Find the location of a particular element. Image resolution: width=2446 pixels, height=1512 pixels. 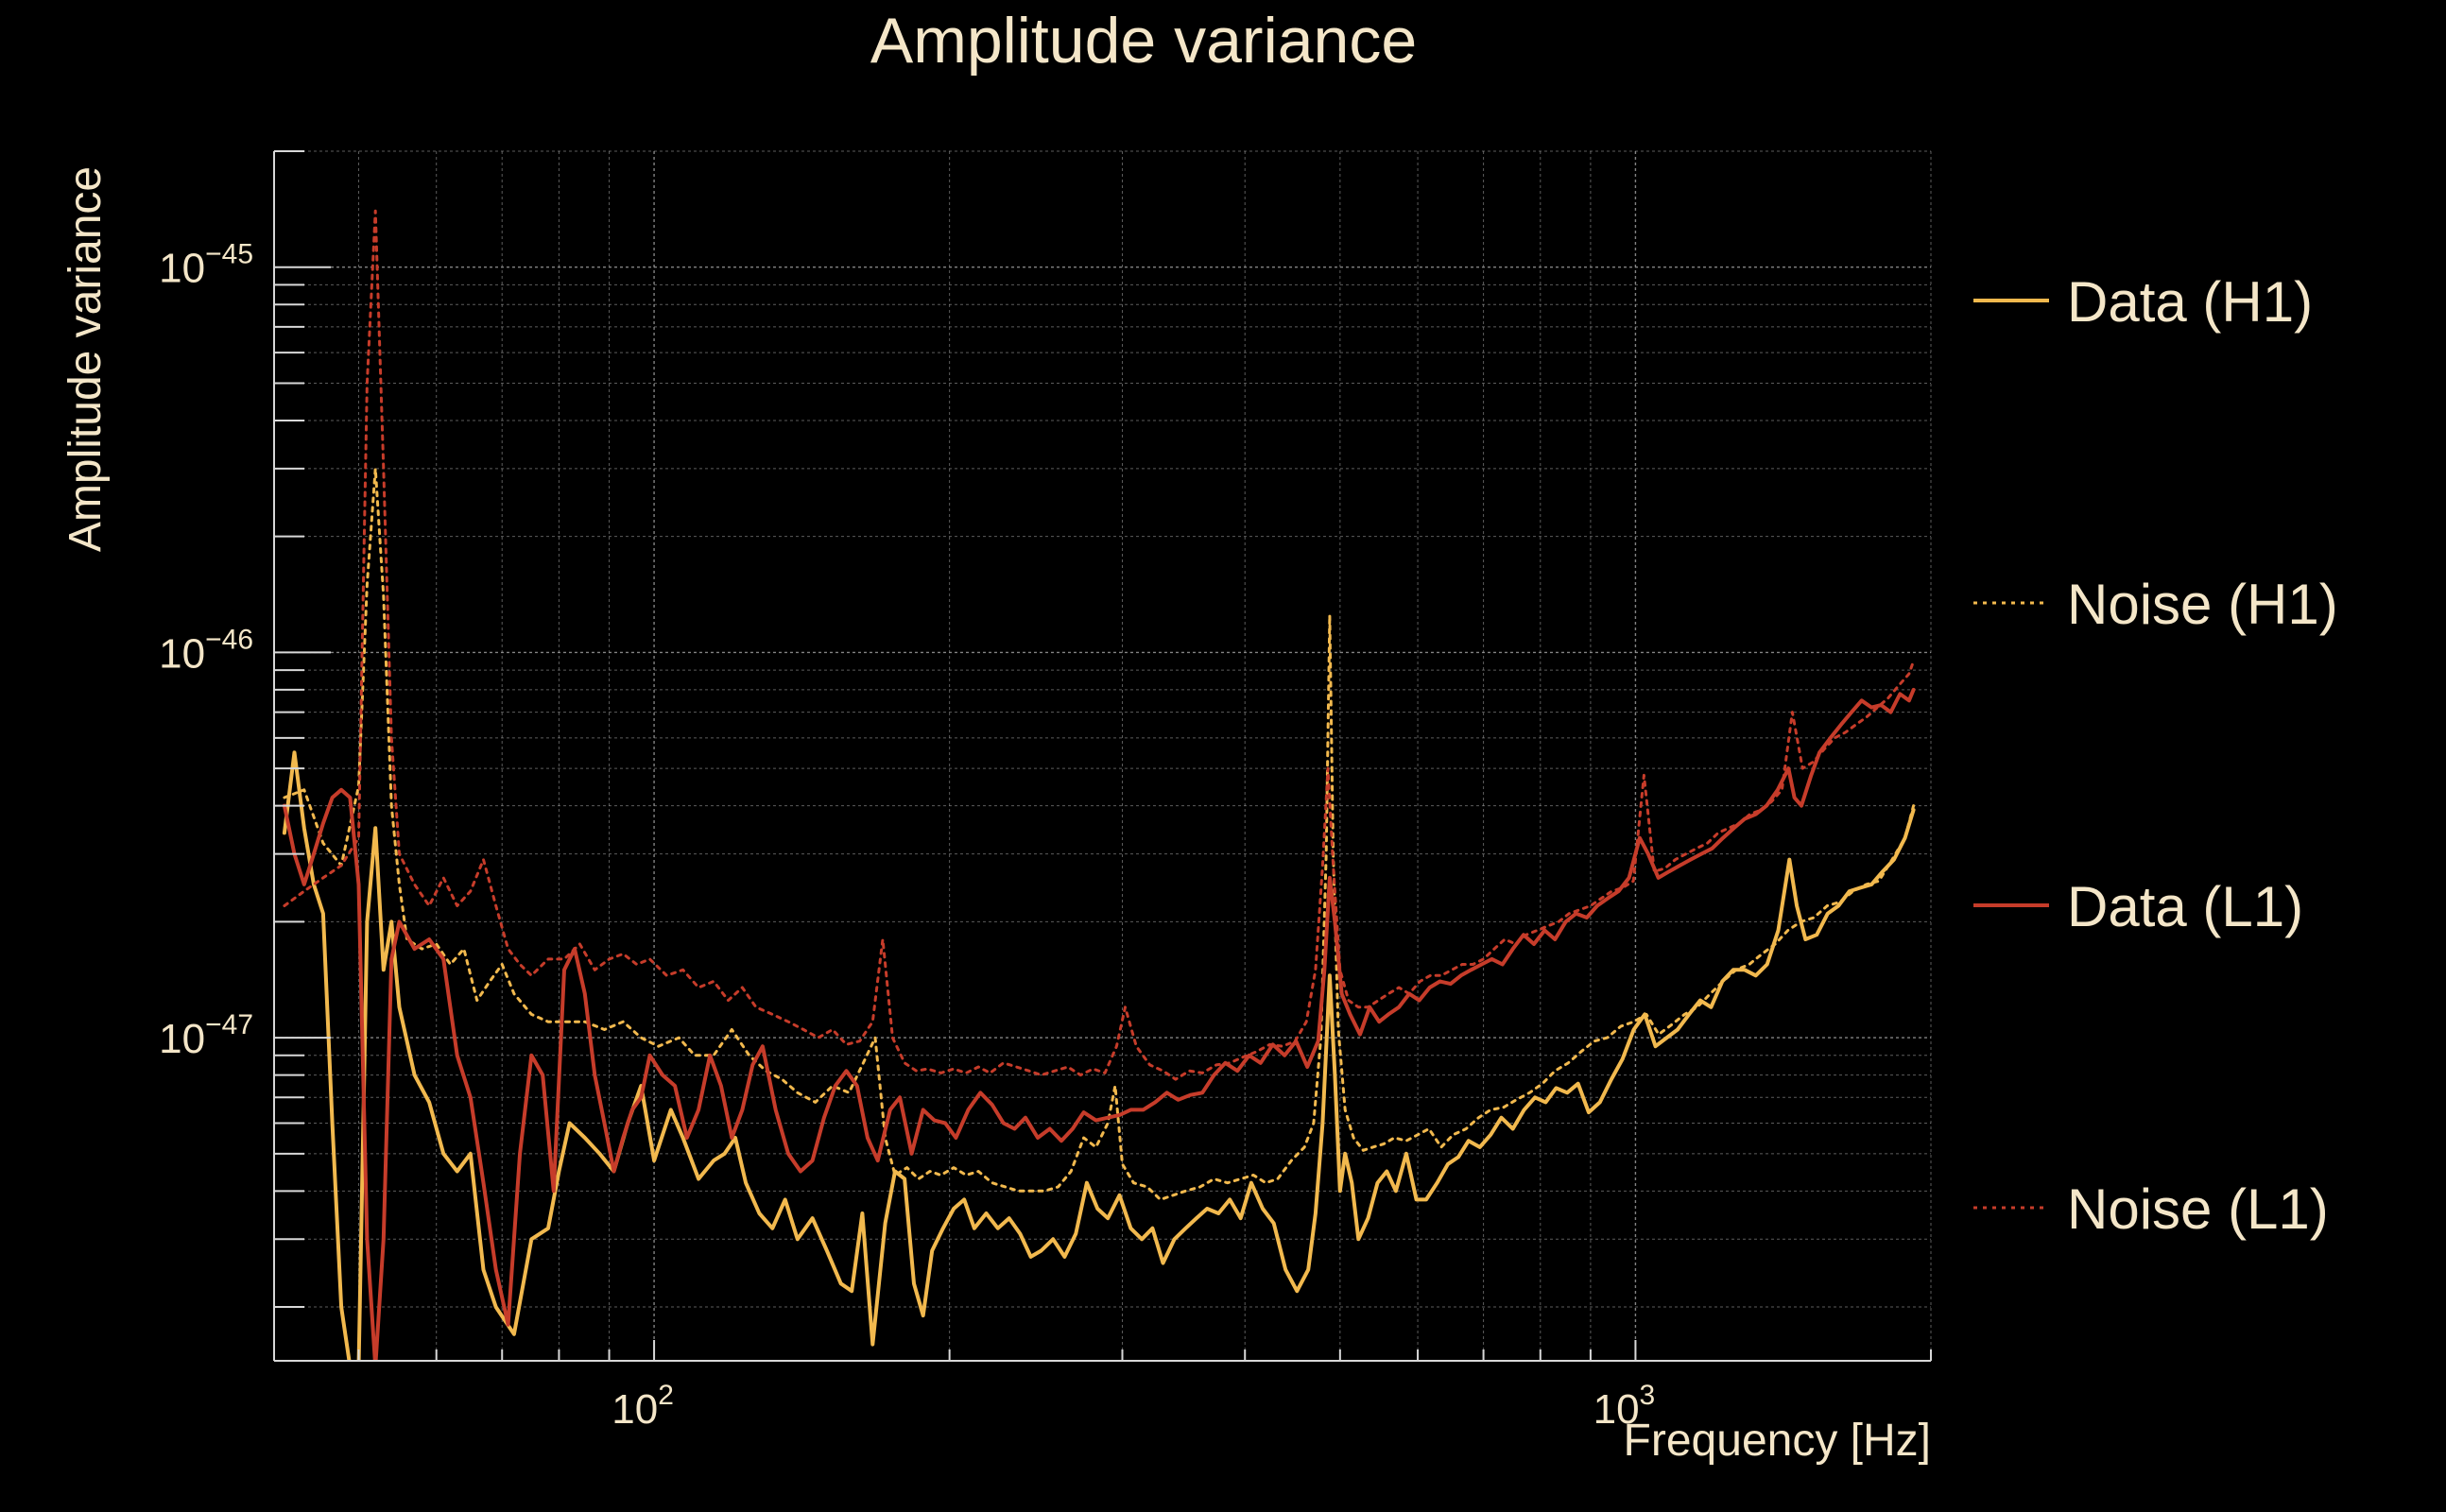

legend-label-3: Noise (L1) is located at coordinates (2198, 1209).